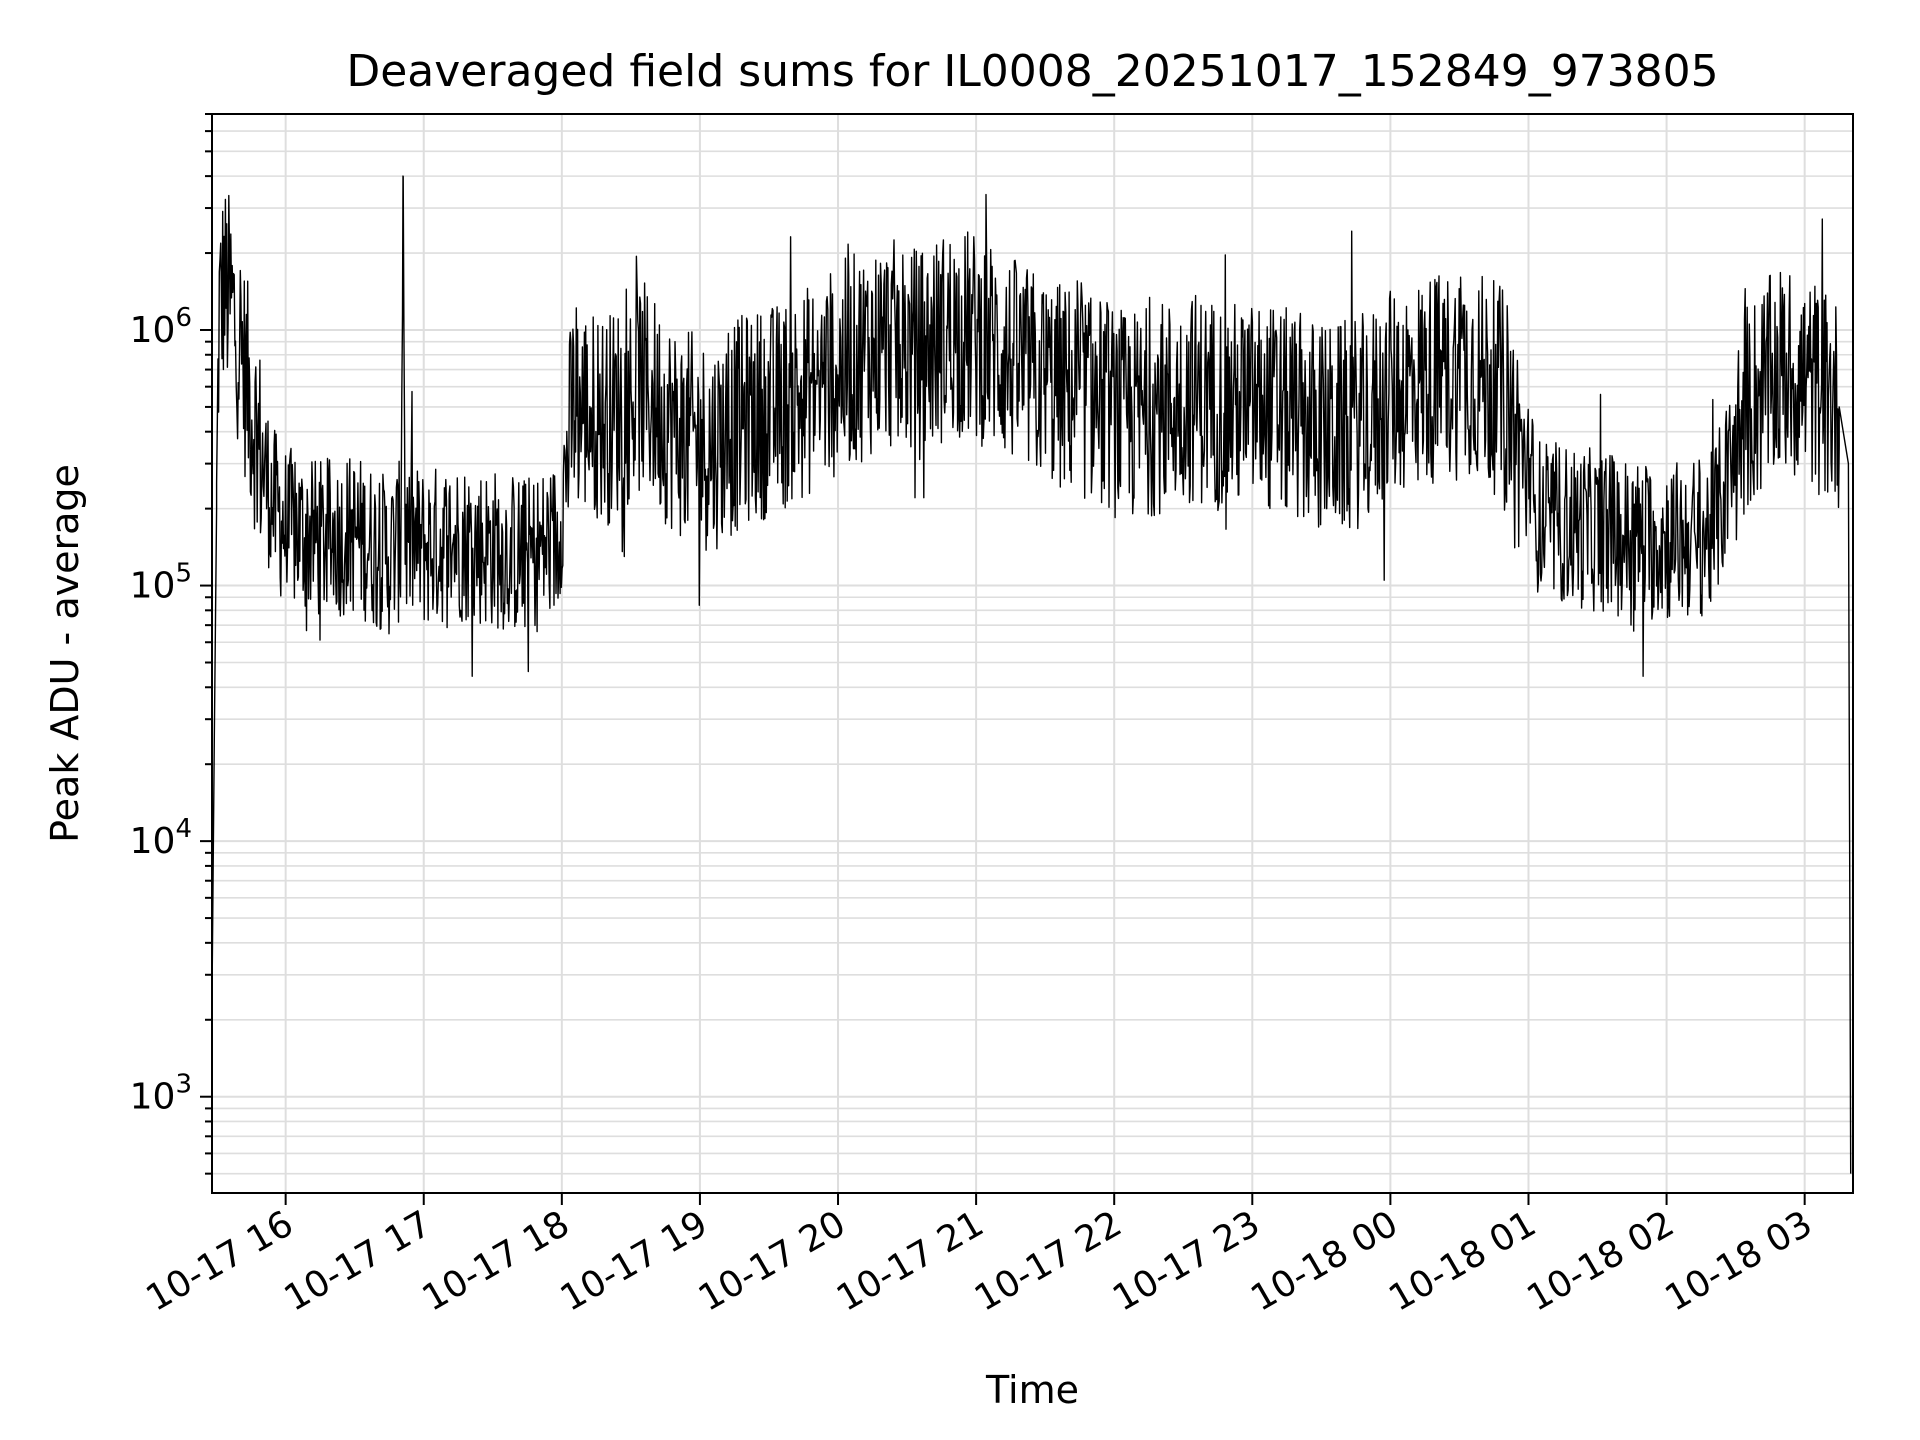 This screenshot has height=1440, width=1920. What do you see at coordinates (161, 1094) in the screenshot?
I see `y-tick-label: 10³` at bounding box center [161, 1094].